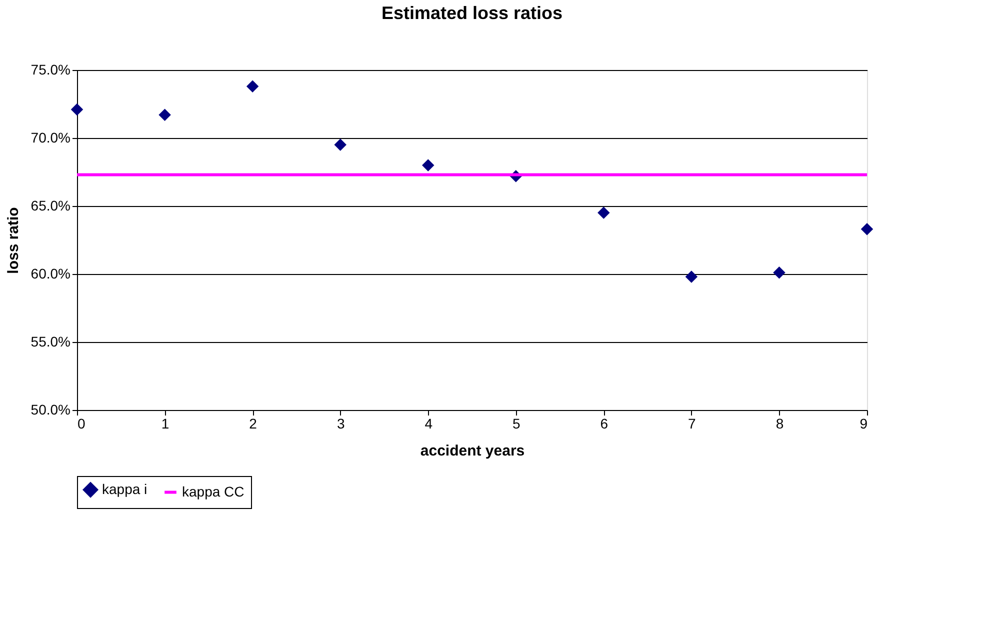 This screenshot has width=990, height=626. I want to click on chart-title: Estimated loss ratios, so click(472, 13).